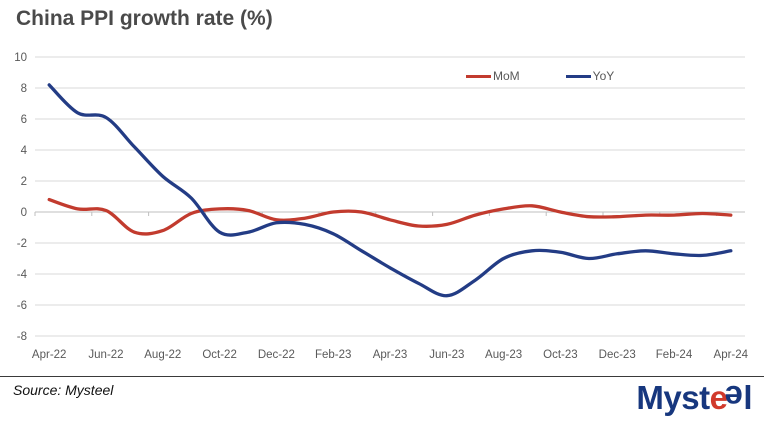 The width and height of the screenshot is (764, 428). I want to click on y-axis-label: 2, so click(24, 182).